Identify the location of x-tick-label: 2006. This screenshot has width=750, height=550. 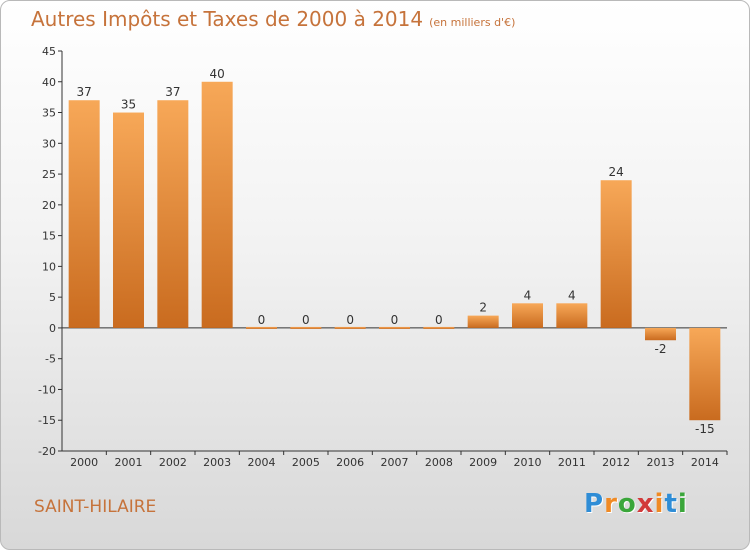
(350, 462).